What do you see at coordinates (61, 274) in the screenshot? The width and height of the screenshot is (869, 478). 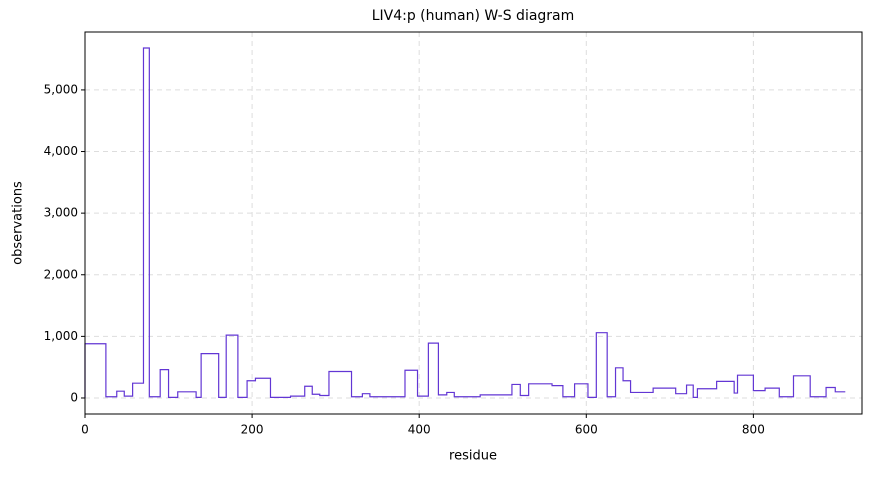 I see `y-tick-label: 2,000` at bounding box center [61, 274].